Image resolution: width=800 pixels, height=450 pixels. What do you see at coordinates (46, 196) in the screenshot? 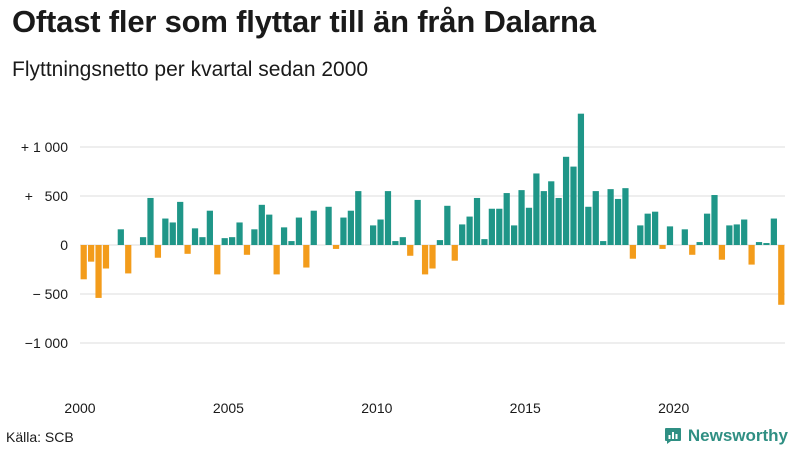
I see `y-tick-label: + 500` at bounding box center [46, 196].